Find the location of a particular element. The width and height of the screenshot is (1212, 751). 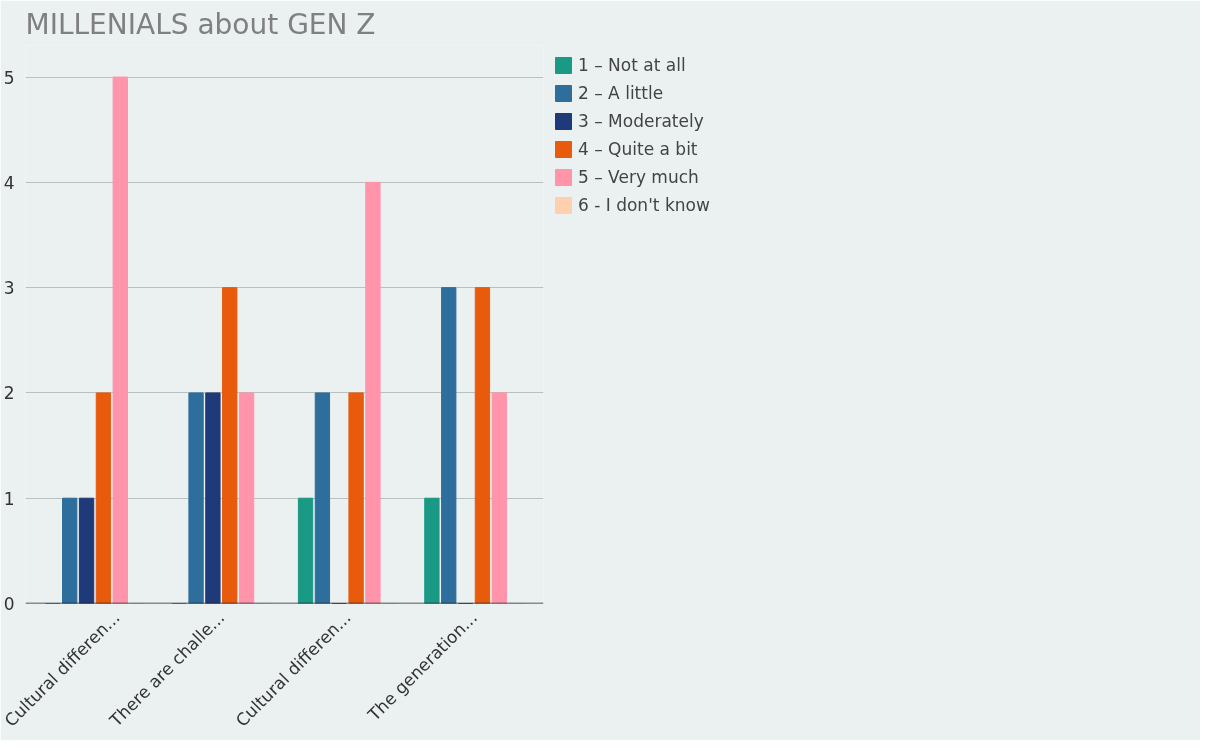

legend-label: 5 – Very much is located at coordinates (638, 177).